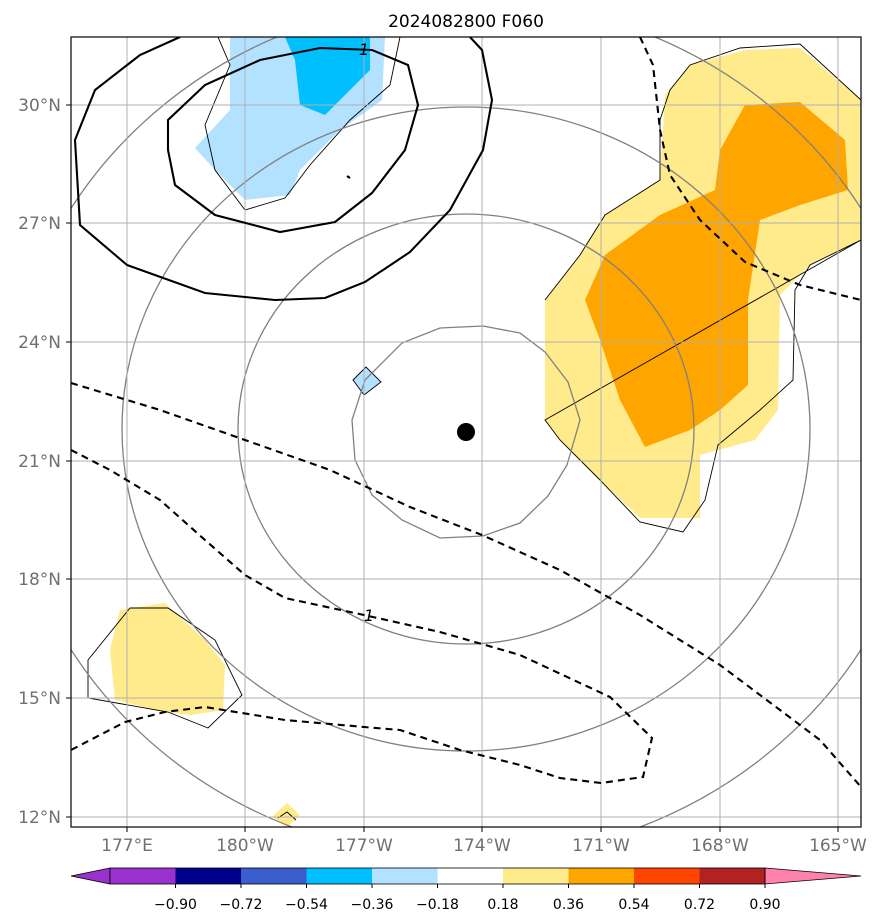  Describe the element at coordinates (327, 76) in the screenshot. I see `negative-anomaly-fill-north-inner` at that location.